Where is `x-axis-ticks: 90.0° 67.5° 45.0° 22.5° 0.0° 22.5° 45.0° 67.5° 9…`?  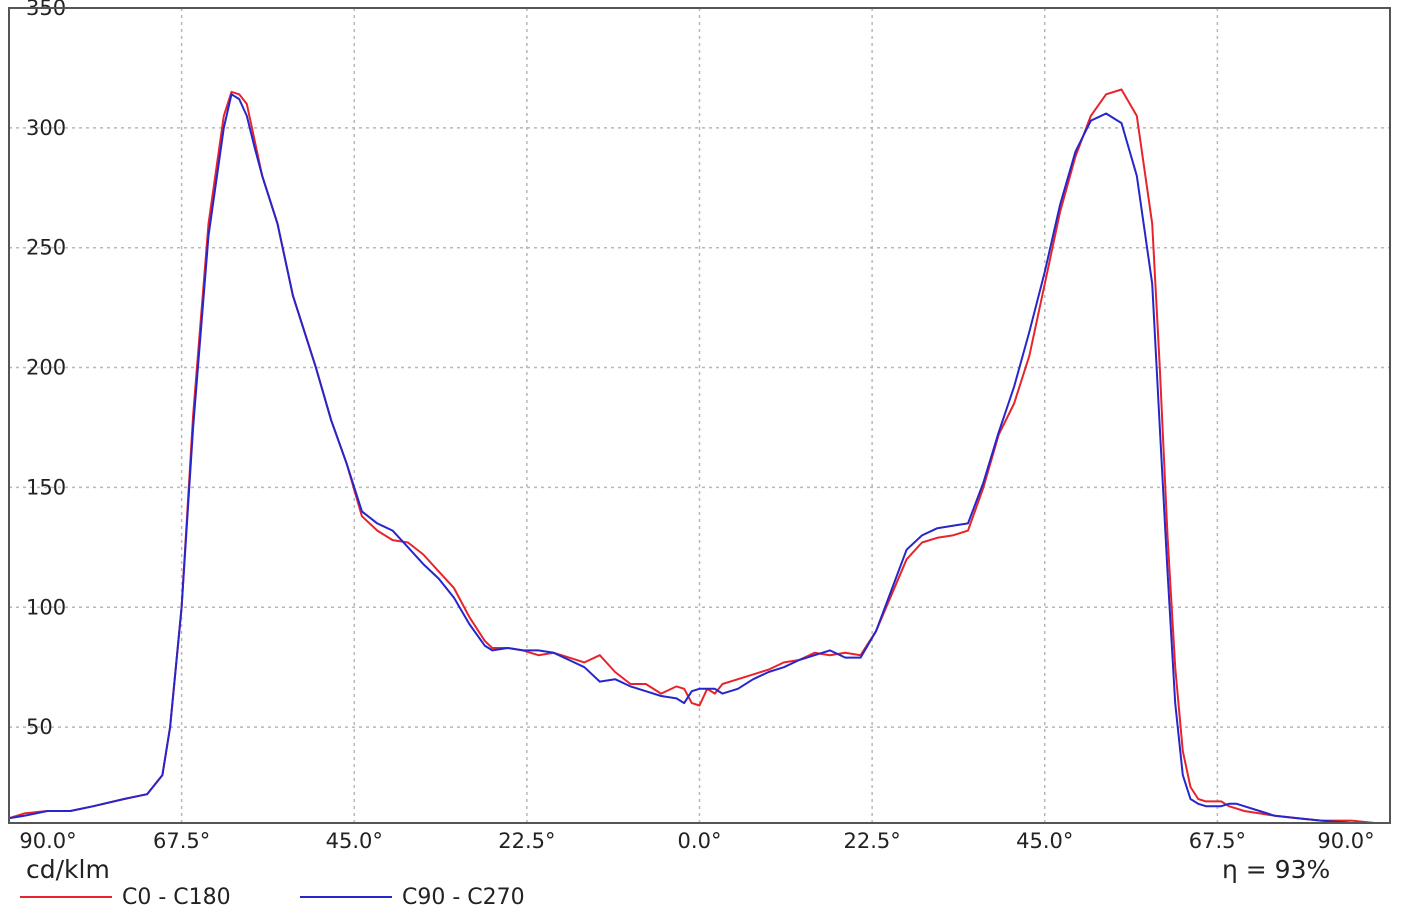 x-axis-ticks: 90.0° 67.5° 45.0° 22.5° 0.0° 22.5° 45.0° 67.5° 9… is located at coordinates (696, 841).